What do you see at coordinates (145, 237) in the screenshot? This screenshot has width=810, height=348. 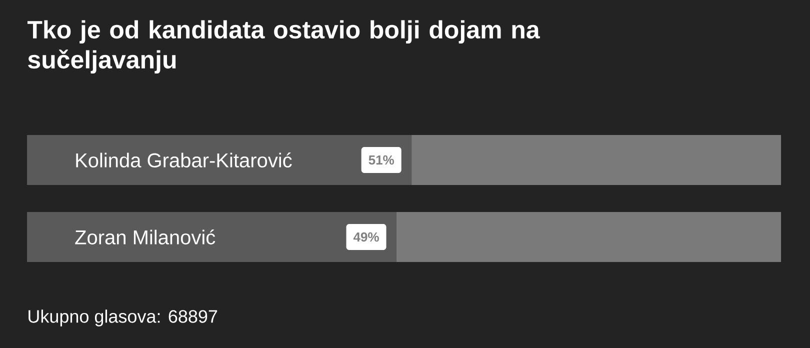 I see `y-tick-label: Zoran Milanović` at bounding box center [145, 237].